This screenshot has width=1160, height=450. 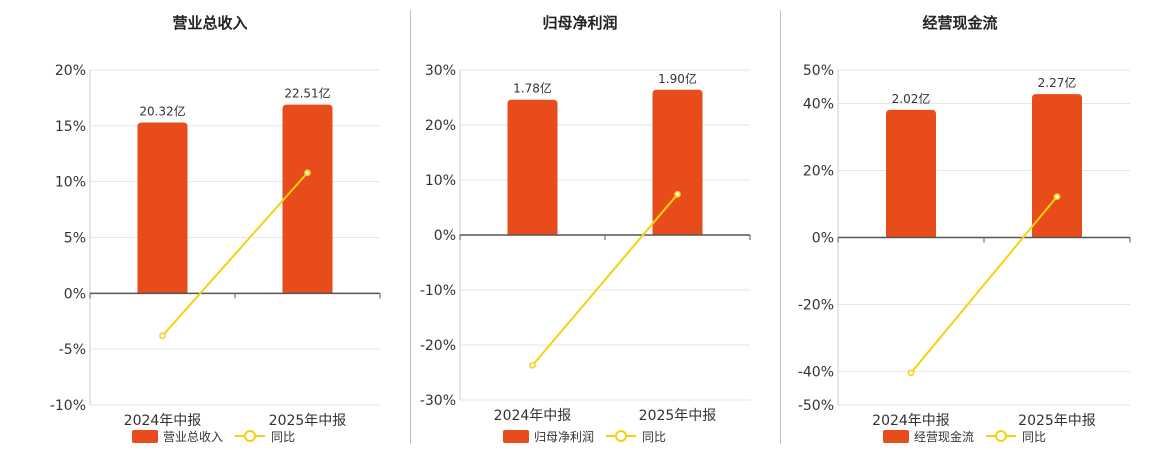 I want to click on y-tick-label: 40%, so click(x=818, y=105).